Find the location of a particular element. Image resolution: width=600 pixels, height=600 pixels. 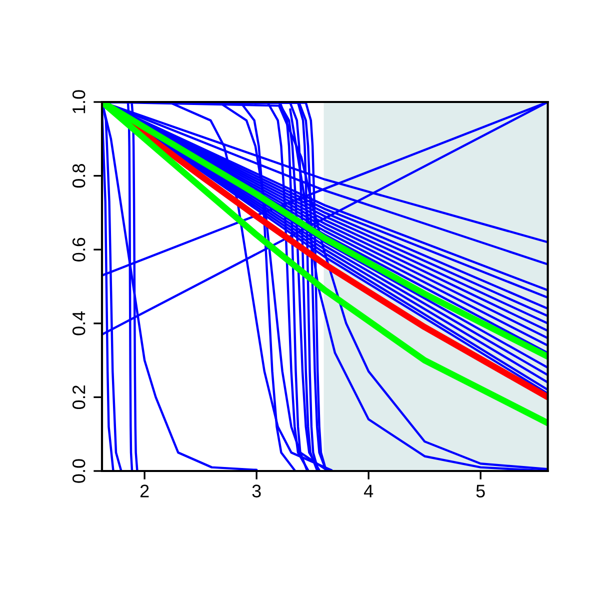

x-tick-label: 4 is located at coordinates (369, 491).